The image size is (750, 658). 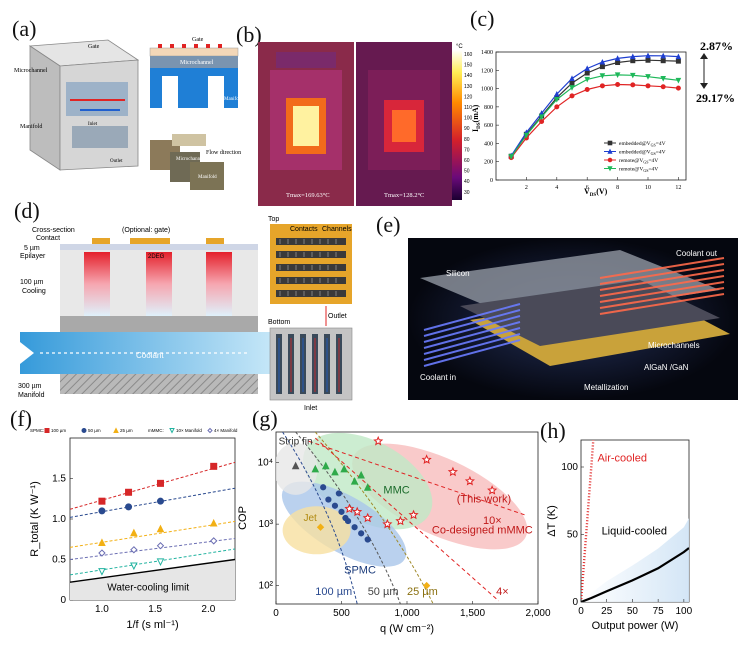 What do you see at coordinates (374, 518) in the screenshot?
I see `trend-25um` at bounding box center [374, 518].